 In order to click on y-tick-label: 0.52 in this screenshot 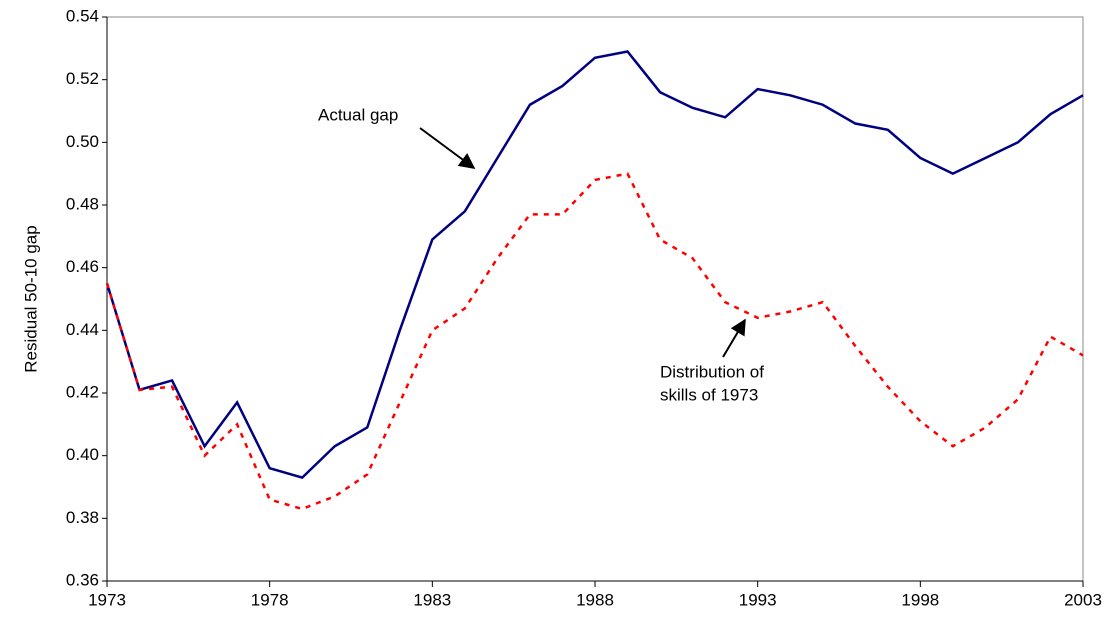, I will do `click(82, 78)`.